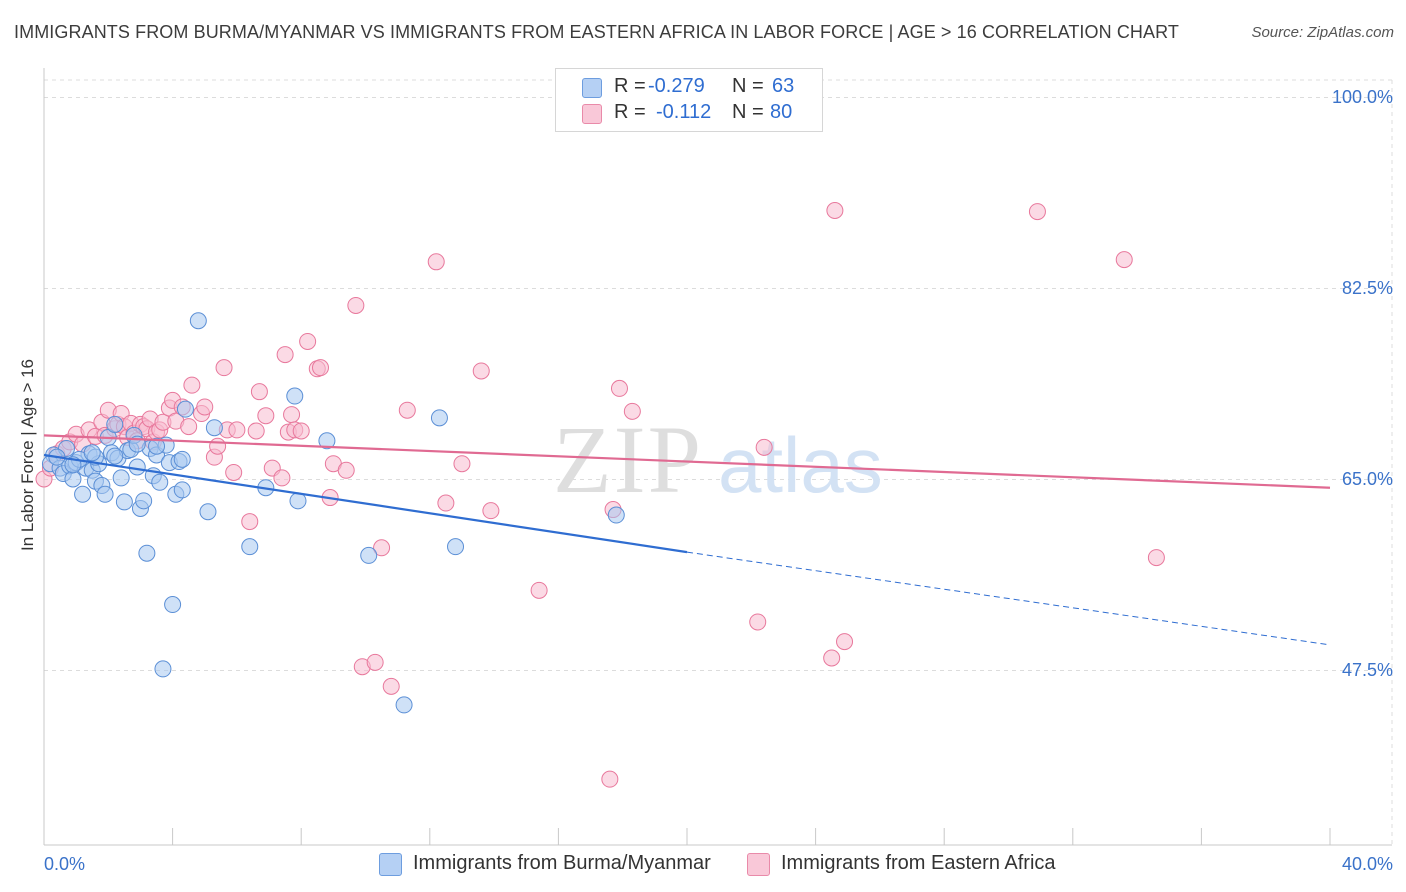 The height and width of the screenshot is (892, 1406). What do you see at coordinates (800, 465) in the screenshot?
I see `watermark-atlas: atlas` at bounding box center [800, 465].